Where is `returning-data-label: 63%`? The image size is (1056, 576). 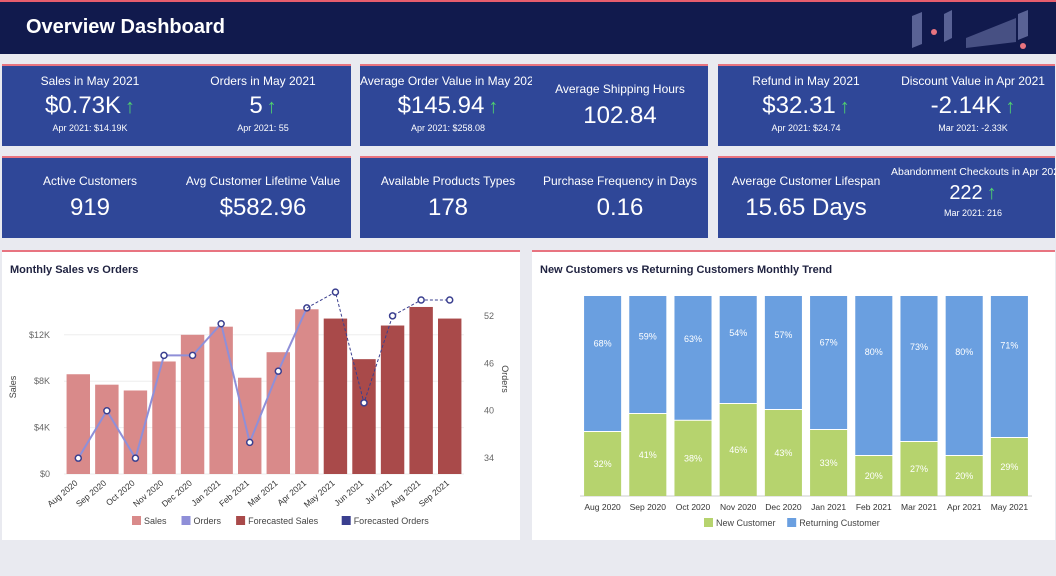
returning-data-label: 63% is located at coordinates (693, 339).